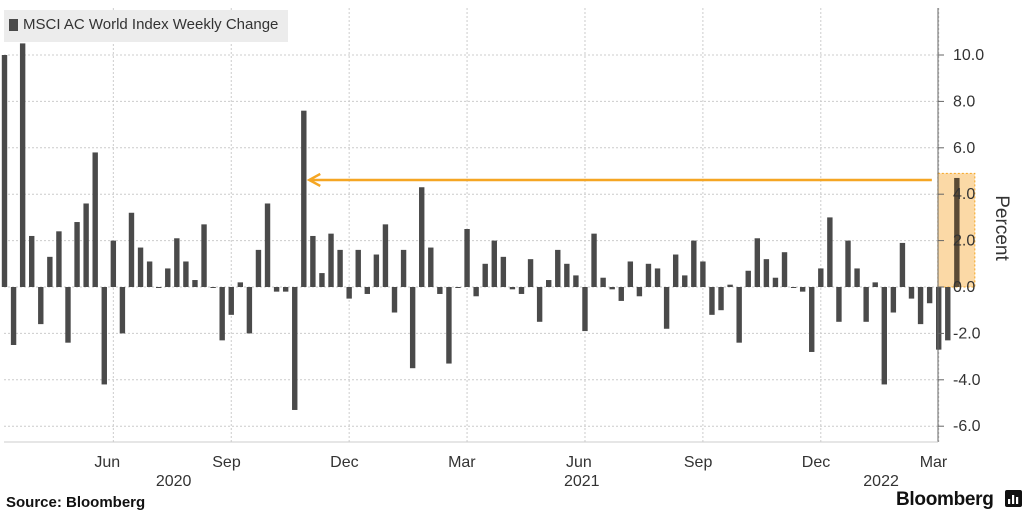  Describe the element at coordinates (967, 380) in the screenshot. I see `y-tick-label: -4.0` at that location.